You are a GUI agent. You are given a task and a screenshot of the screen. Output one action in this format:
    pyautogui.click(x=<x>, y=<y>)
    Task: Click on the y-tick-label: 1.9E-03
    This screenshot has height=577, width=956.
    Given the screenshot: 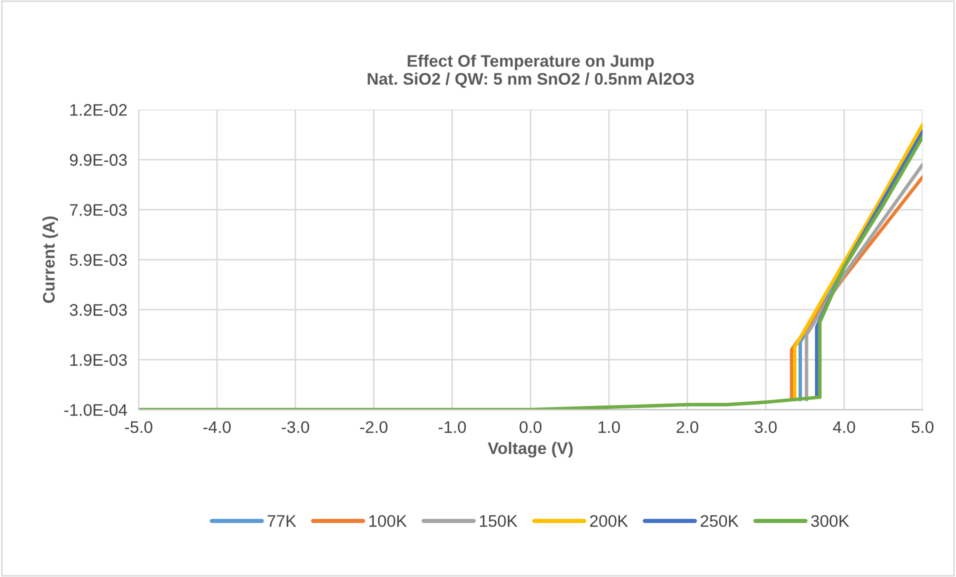 What is the action you would take?
    pyautogui.click(x=98, y=360)
    